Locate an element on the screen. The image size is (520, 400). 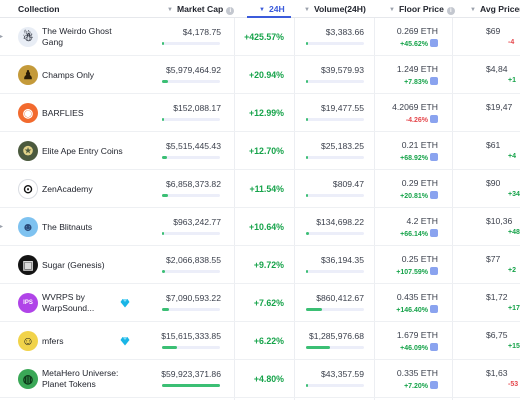
collection-name: Elite Ape Entry Coins is located at coordinates (83, 151).